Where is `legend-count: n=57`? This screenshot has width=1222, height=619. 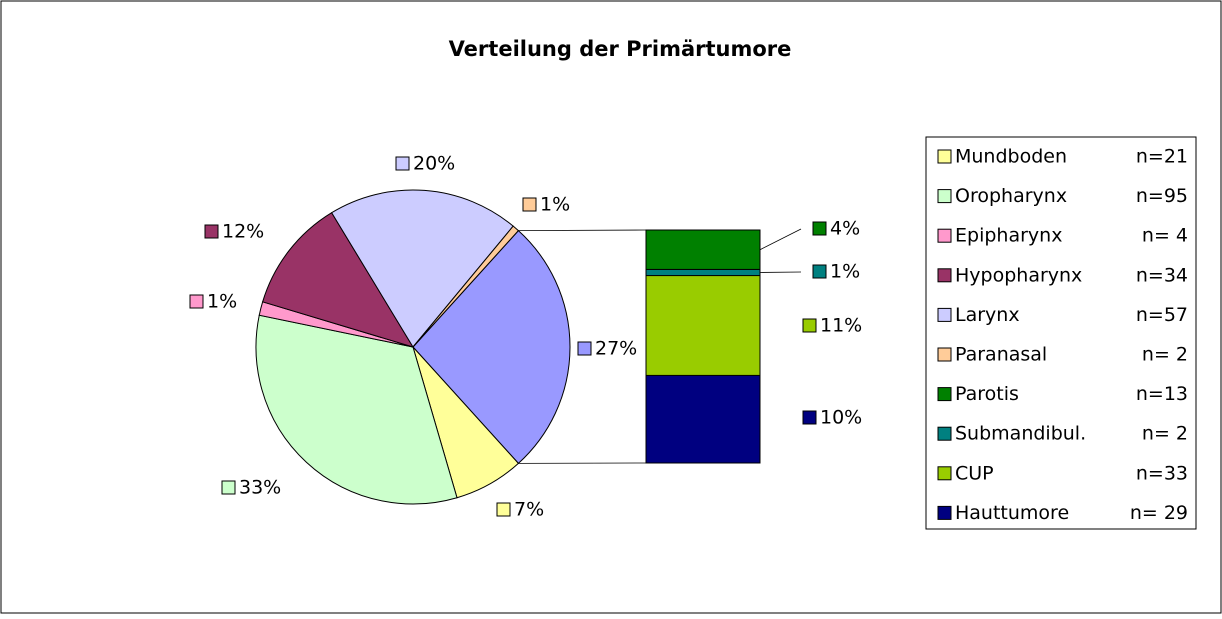 legend-count: n=57 is located at coordinates (1162, 315).